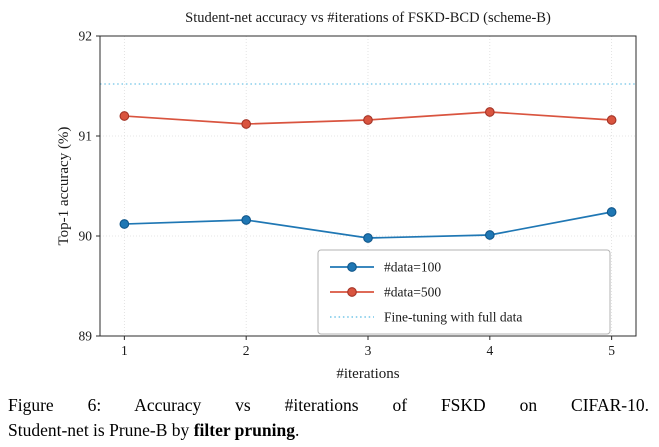  What do you see at coordinates (489, 350) in the screenshot?
I see `x-tick-label: 4` at bounding box center [489, 350].